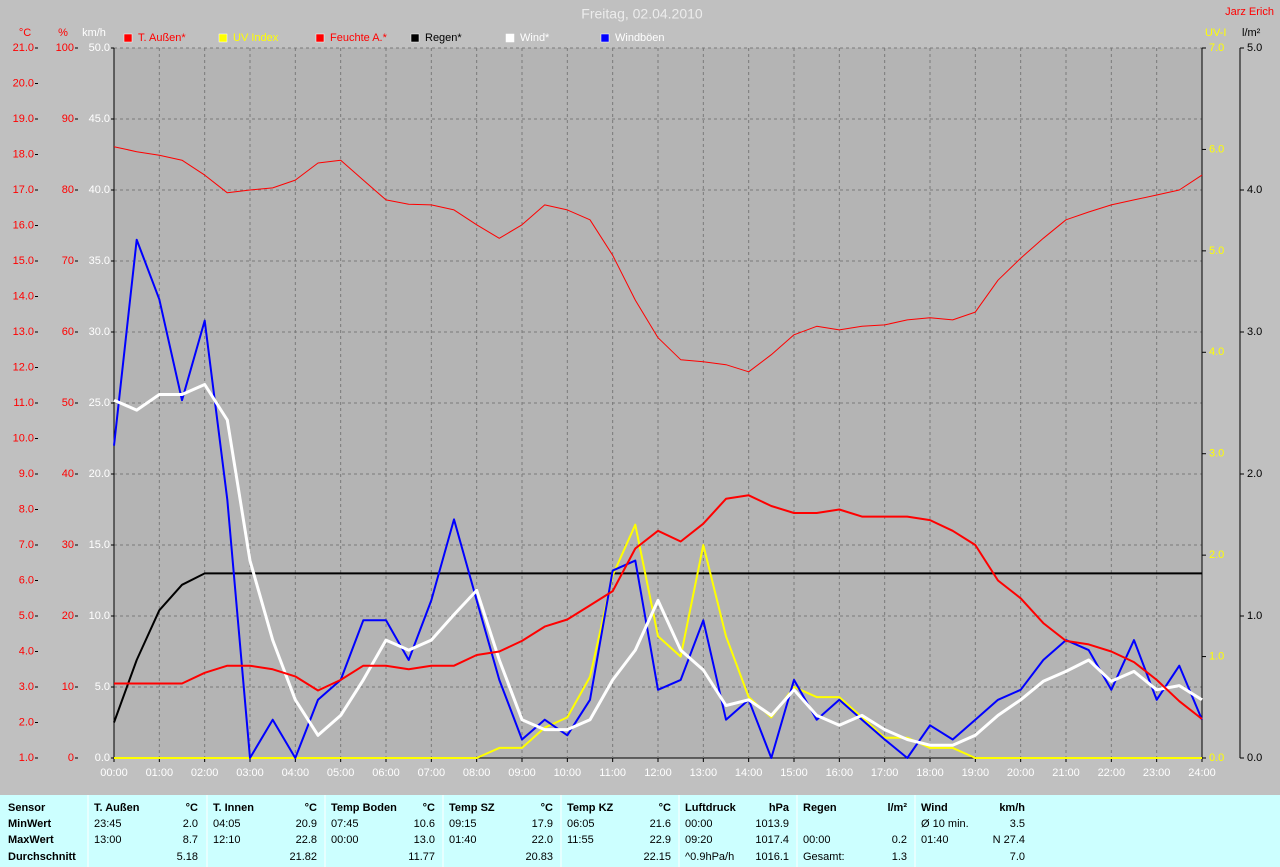  What do you see at coordinates (68, 190) in the screenshot?
I see `y-tick-label: 80` at bounding box center [68, 190].